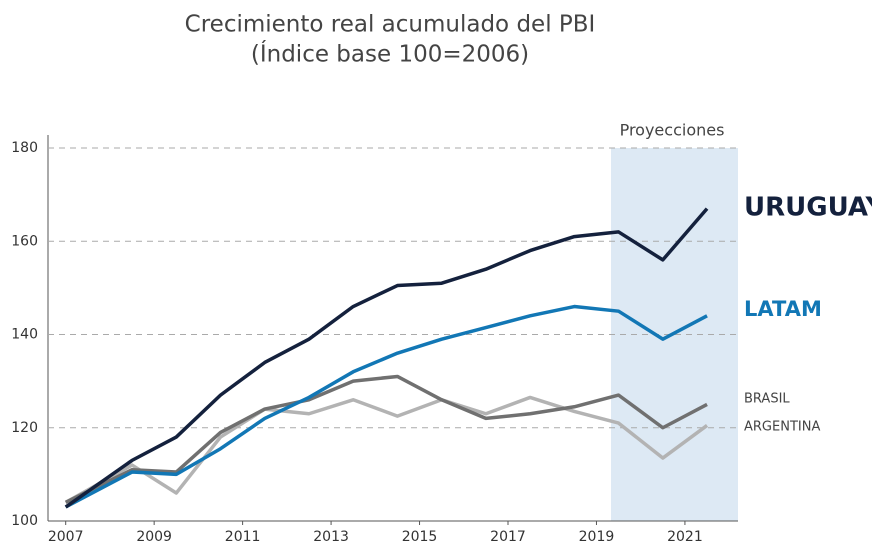  What do you see at coordinates (331, 537) in the screenshot?
I see `x-tick-label: 2013` at bounding box center [331, 537].